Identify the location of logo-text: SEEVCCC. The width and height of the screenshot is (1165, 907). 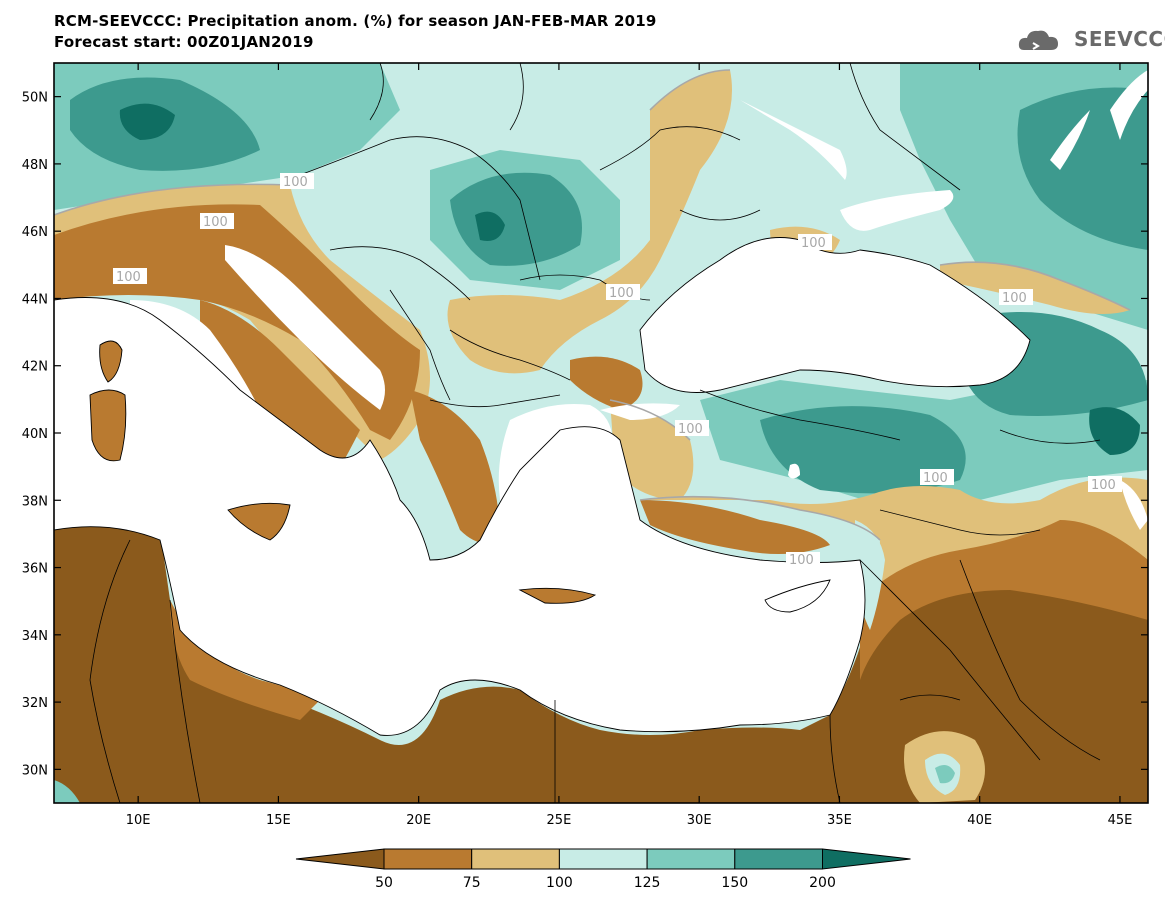
(1119, 39).